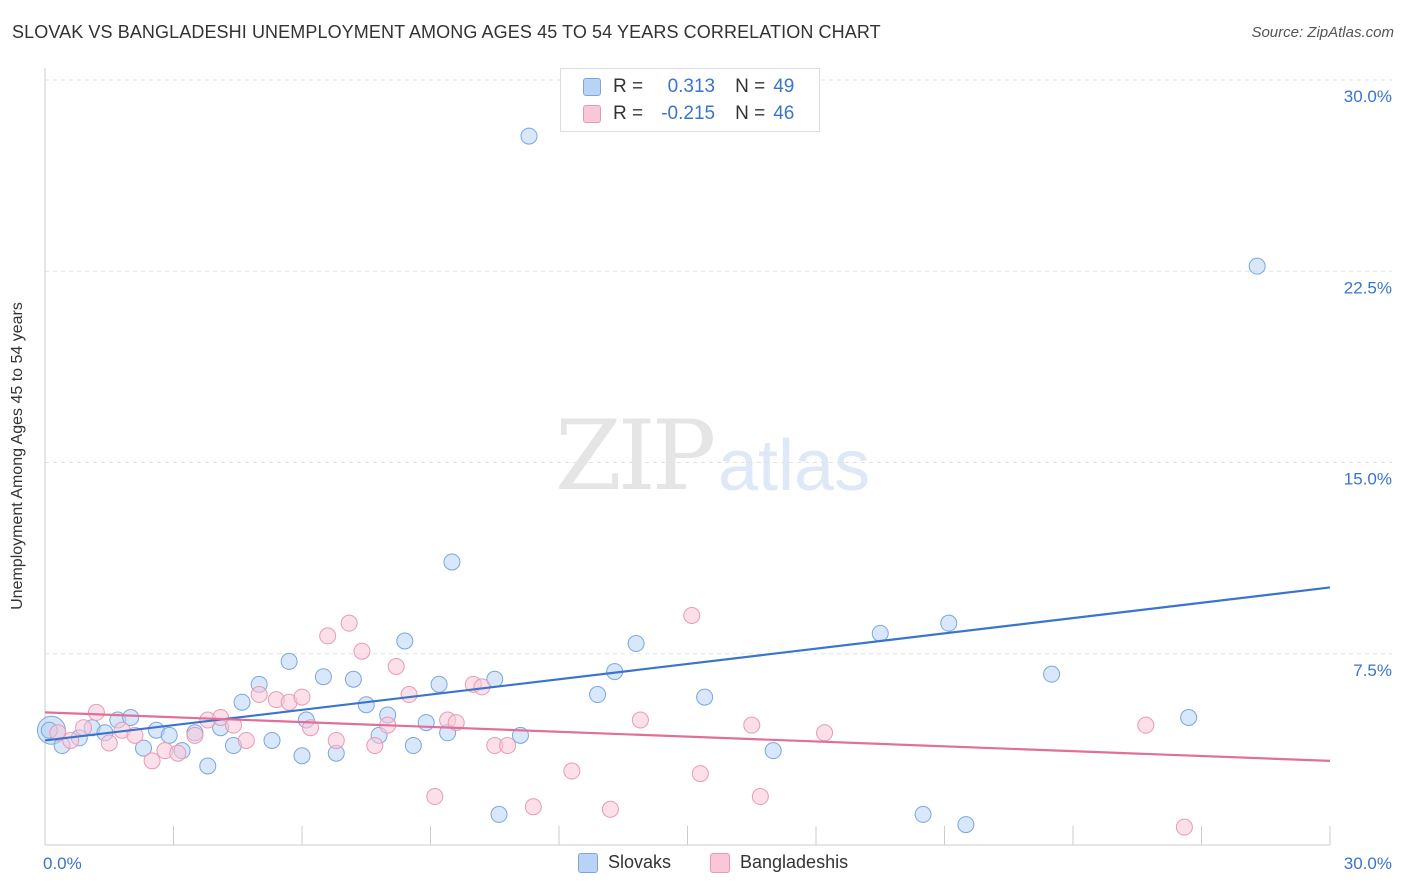  Describe the element at coordinates (1368, 863) in the screenshot. I see `x-tick-label: 30.0%` at that location.